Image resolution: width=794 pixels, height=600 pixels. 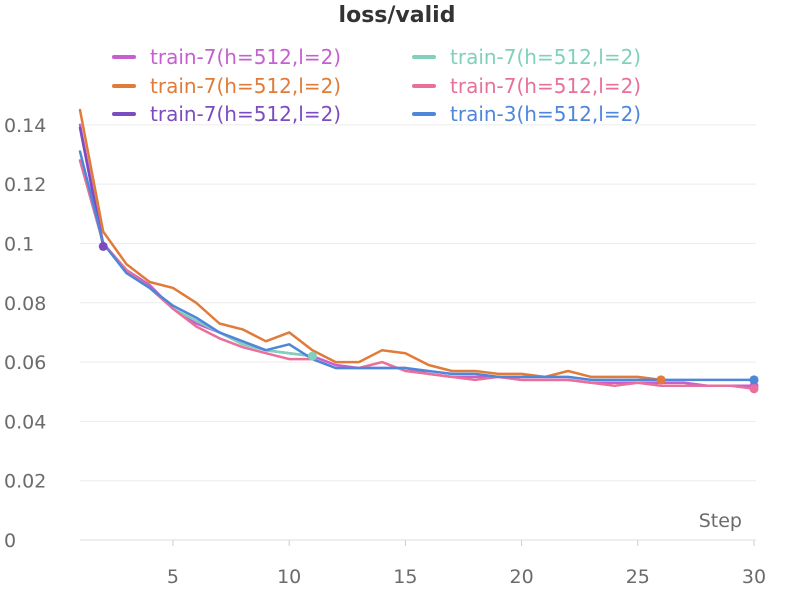 What do you see at coordinates (25, 482) in the screenshot?
I see `y-tick-label: 0.02` at bounding box center [25, 482].